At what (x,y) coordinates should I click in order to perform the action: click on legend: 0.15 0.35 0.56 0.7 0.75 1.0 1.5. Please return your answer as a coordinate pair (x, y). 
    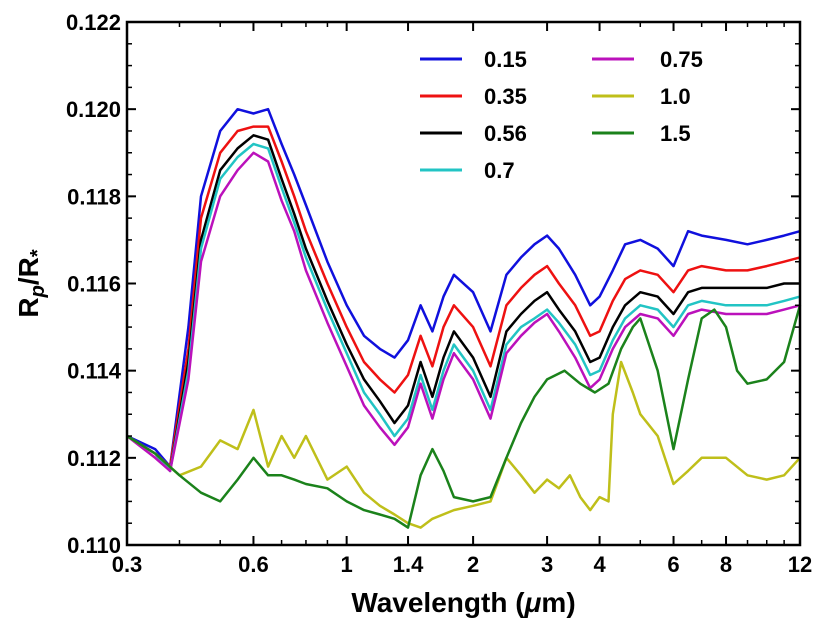
    Looking at the image, I should click on (561, 115).